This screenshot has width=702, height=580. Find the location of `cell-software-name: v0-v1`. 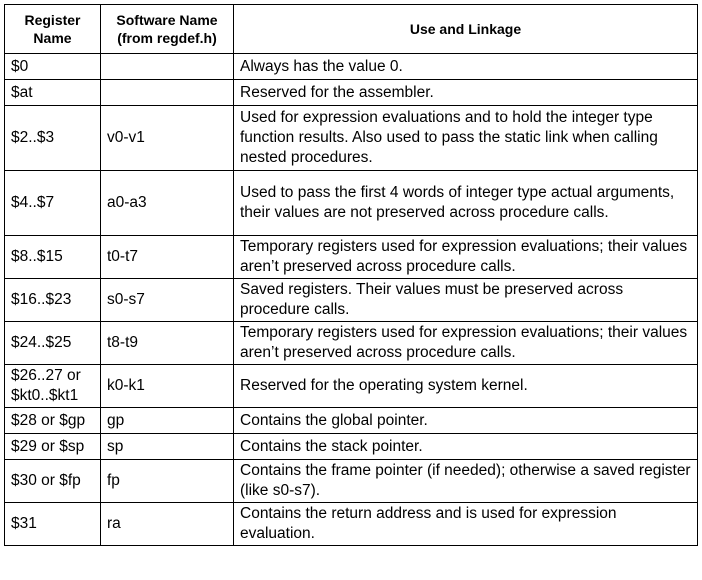

cell-software-name: v0-v1 is located at coordinates (167, 138).